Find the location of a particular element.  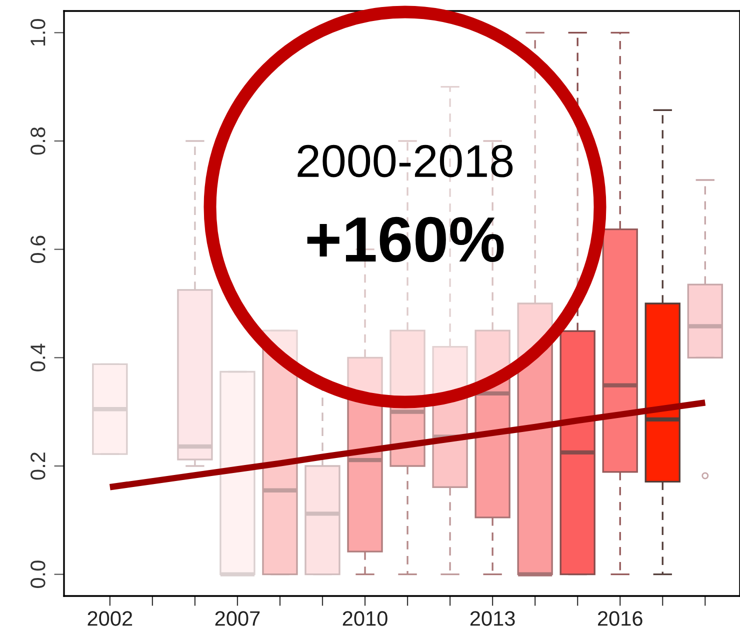

x-tick-label: 2002 is located at coordinates (110, 618).